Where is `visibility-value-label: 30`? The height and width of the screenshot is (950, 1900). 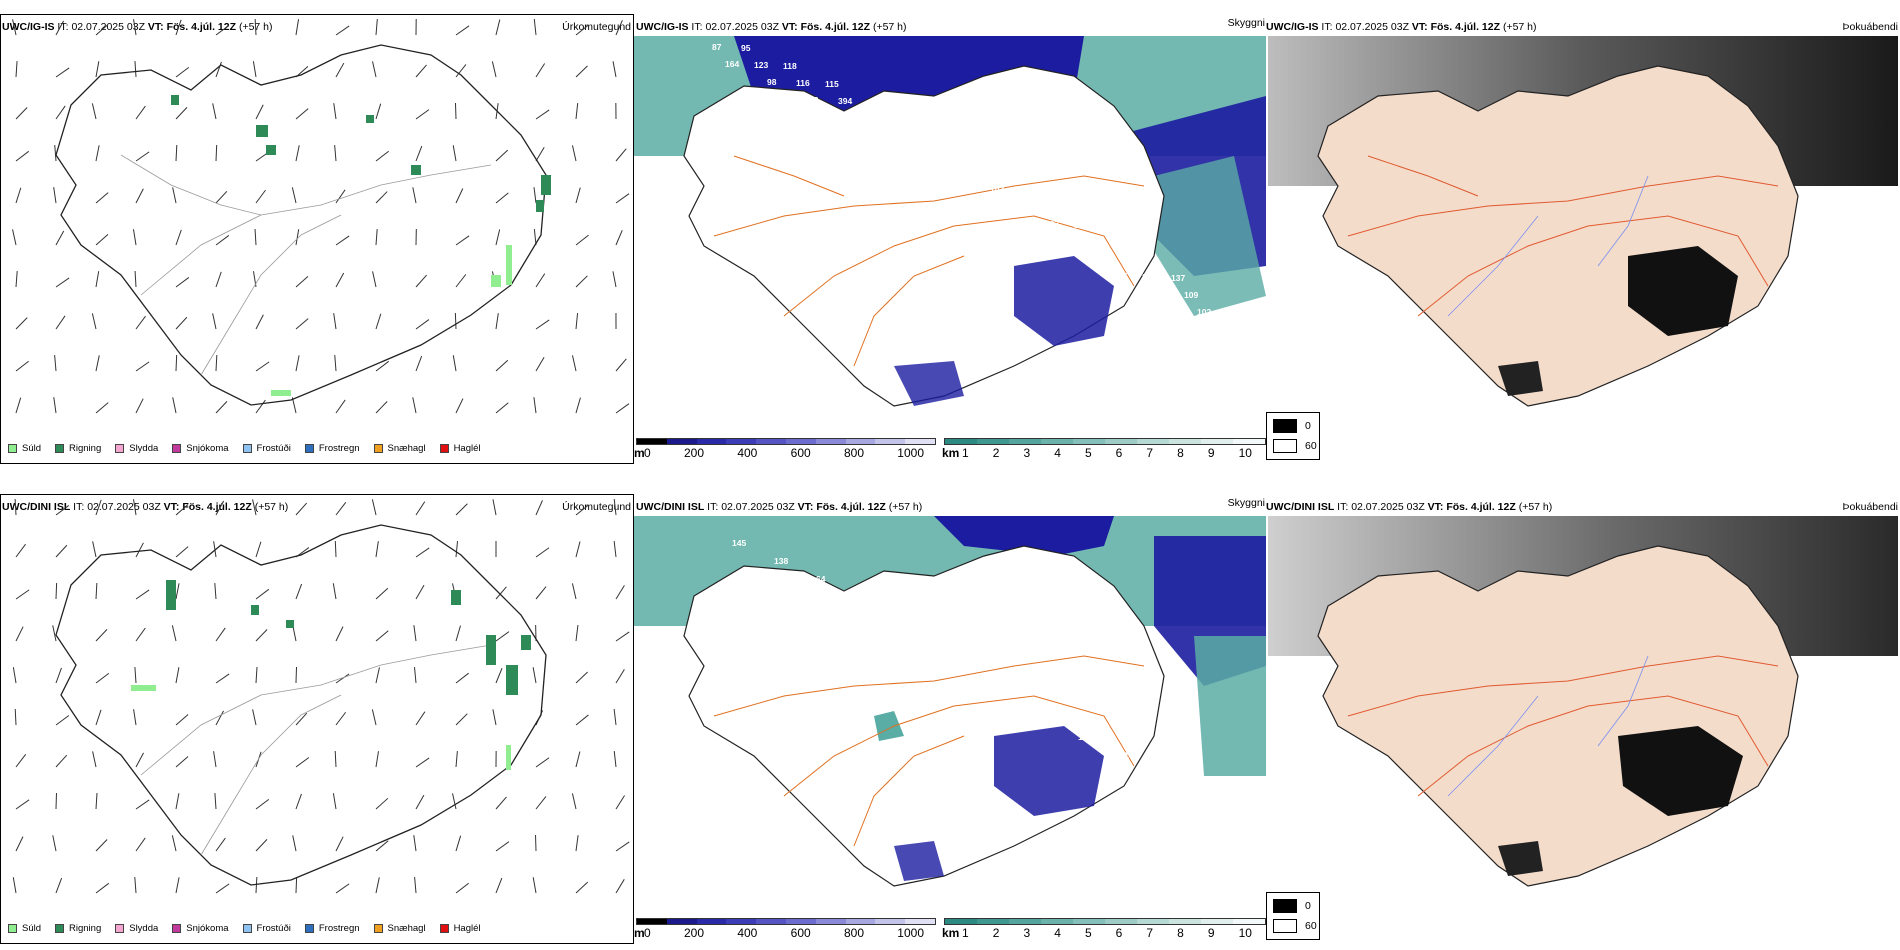 visibility-value-label: 30 is located at coordinates (1180, 790).